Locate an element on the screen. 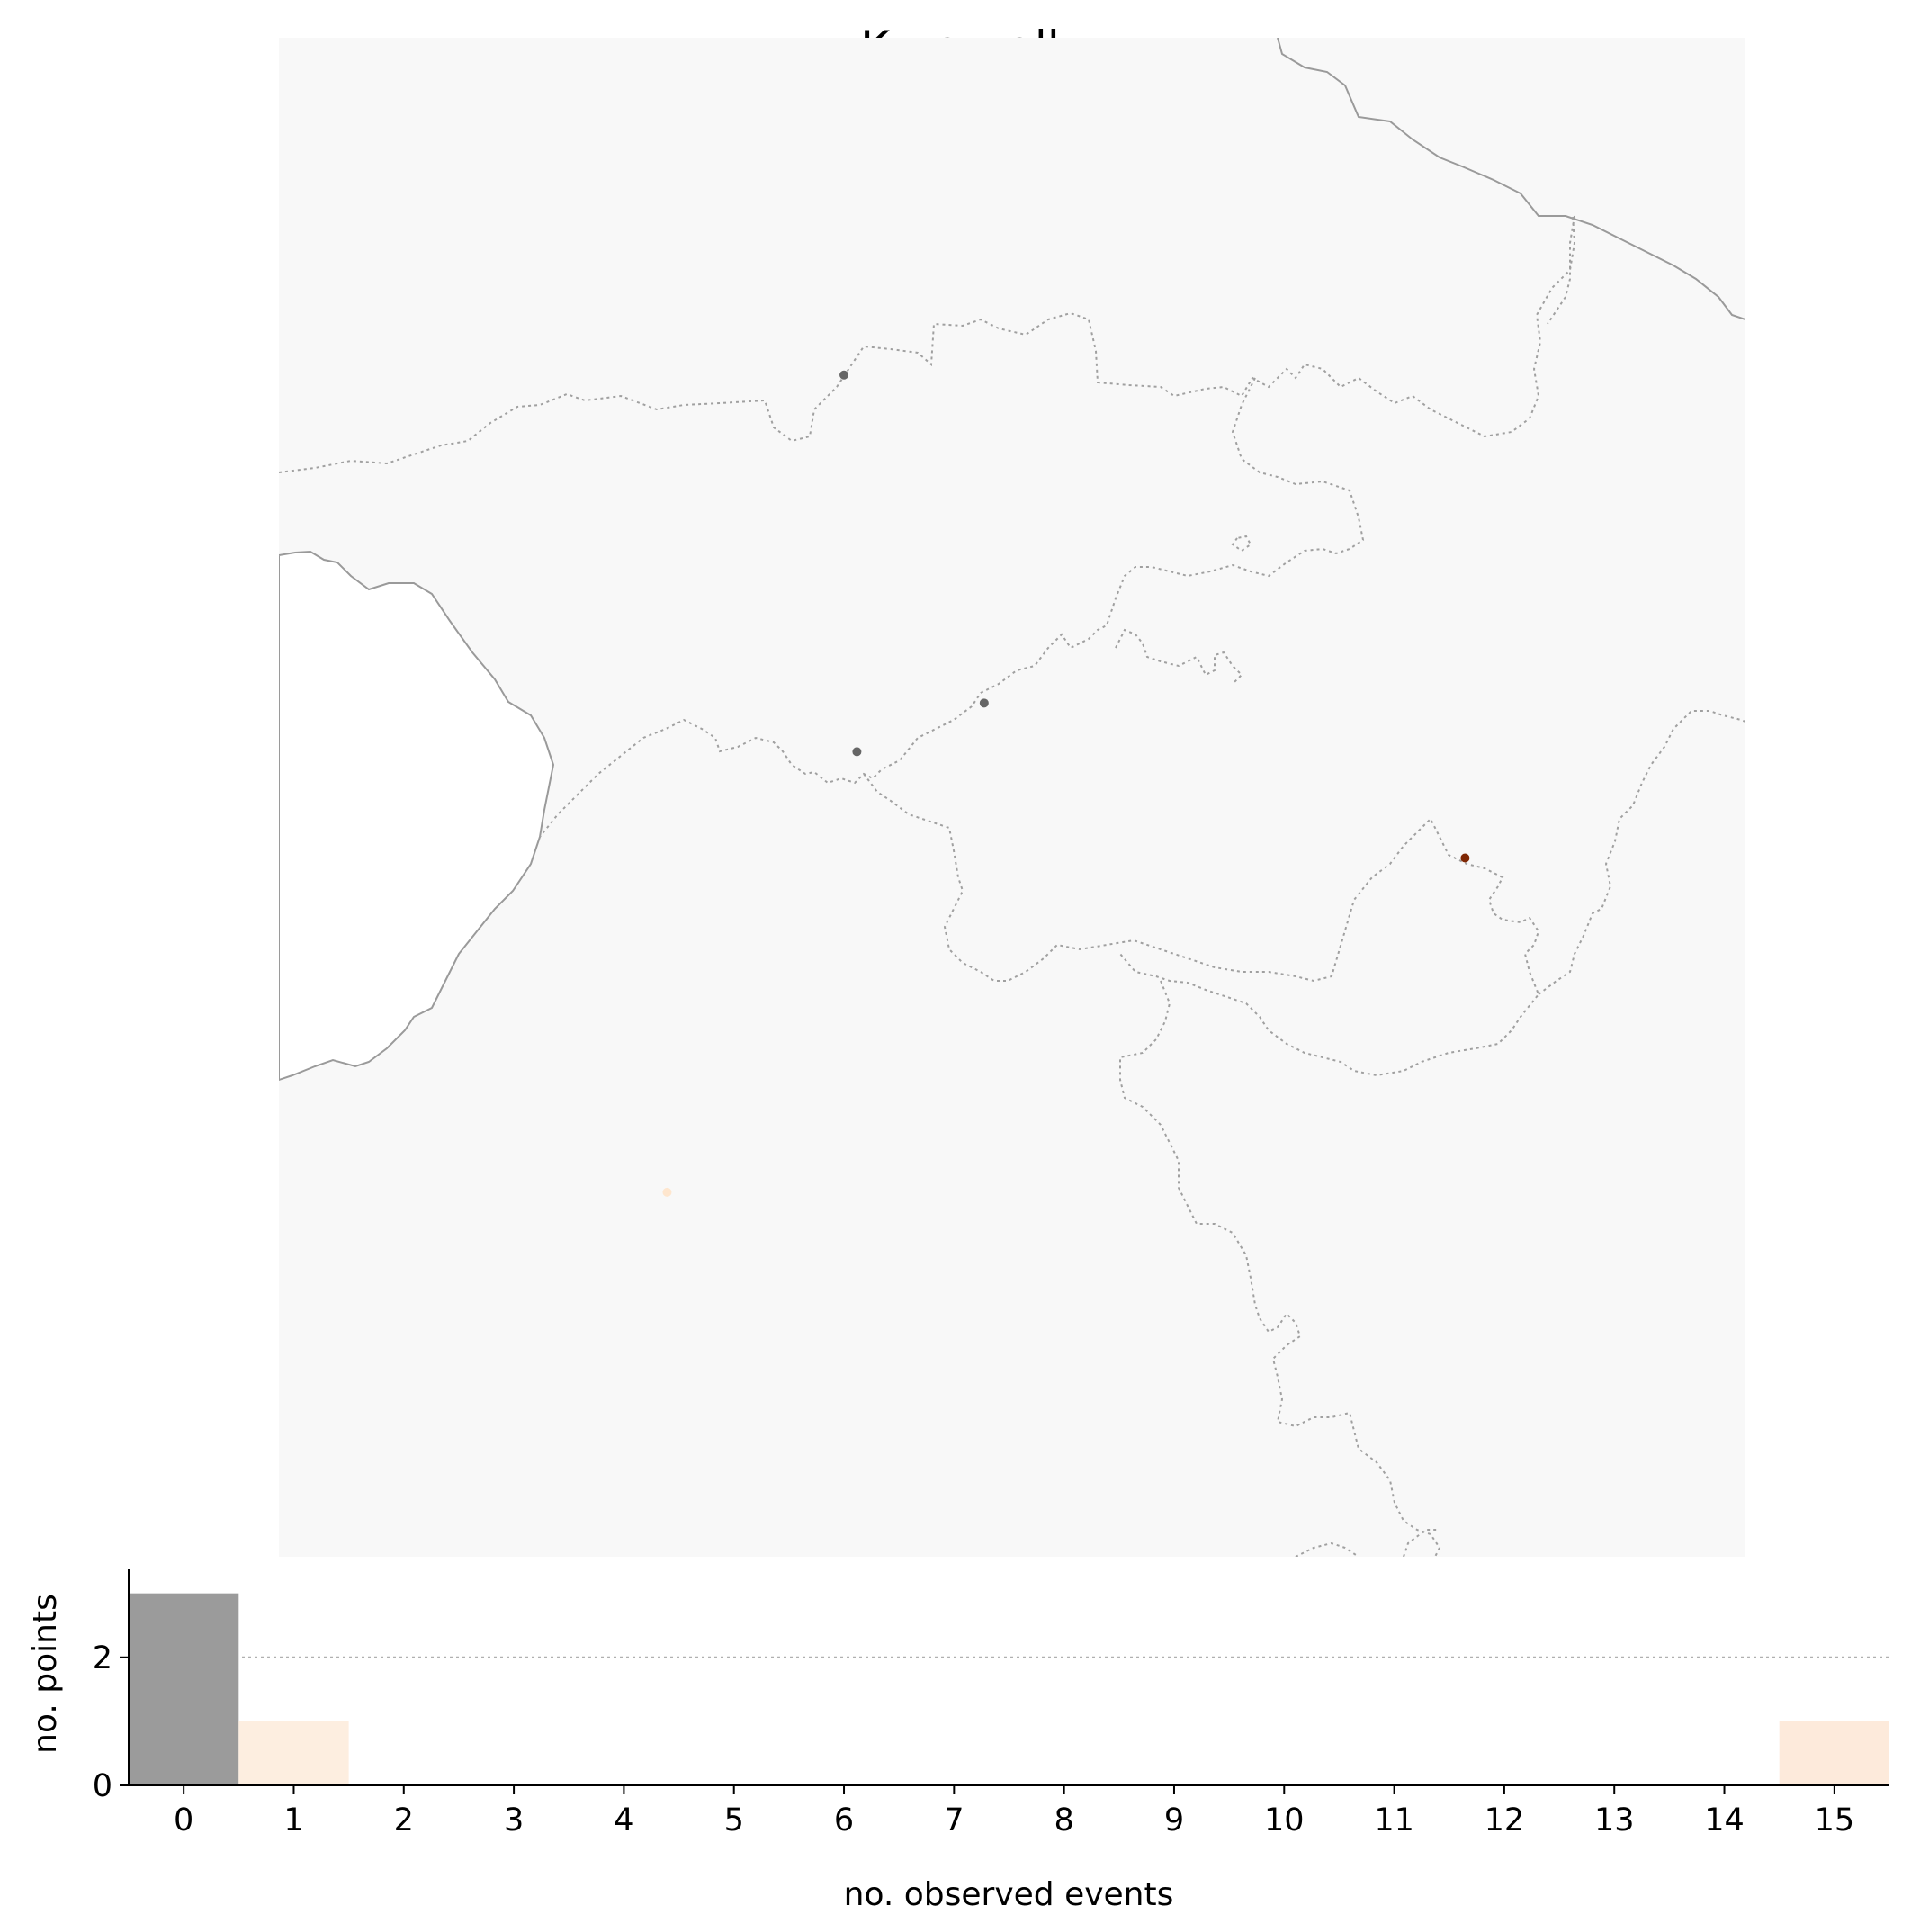 This screenshot has height=1932, width=1920. x-ticks: 0 1 2 3 4 5 6 7 8 9 10 11 12 13 14 15 is located at coordinates (1014, 1811).